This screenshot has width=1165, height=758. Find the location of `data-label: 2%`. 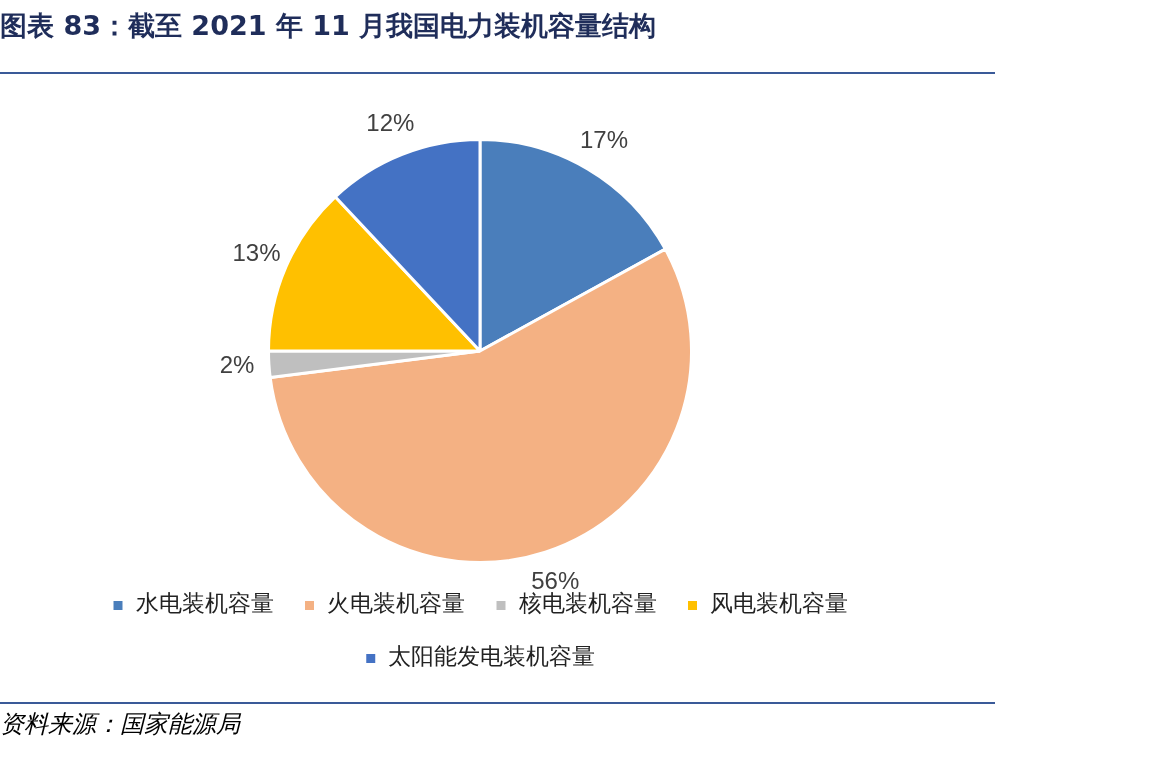

data-label: 2% is located at coordinates (237, 364).